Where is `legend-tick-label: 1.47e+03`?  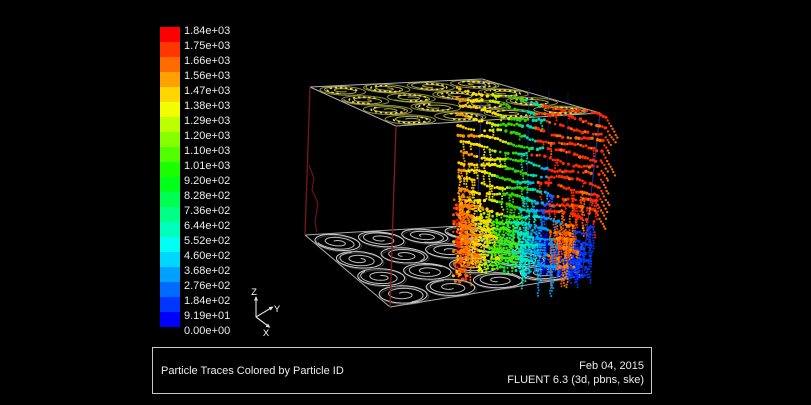
legend-tick-label: 1.47e+03 is located at coordinates (207, 90).